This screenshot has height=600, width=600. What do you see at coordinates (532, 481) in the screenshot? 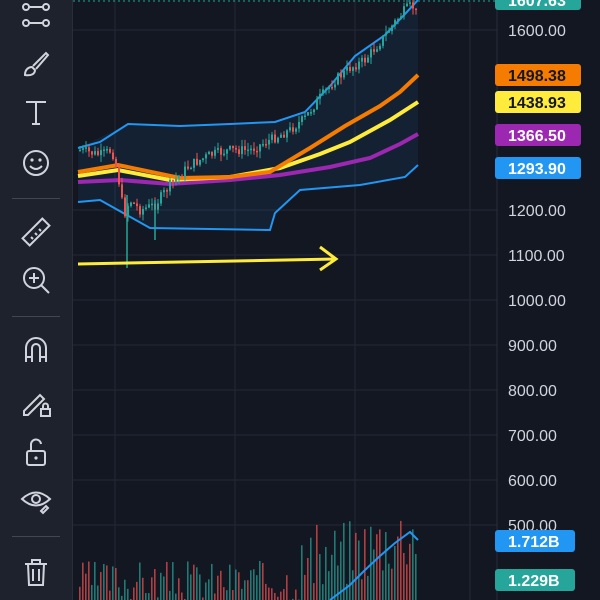
I see `price-label: 600.00` at bounding box center [532, 481].